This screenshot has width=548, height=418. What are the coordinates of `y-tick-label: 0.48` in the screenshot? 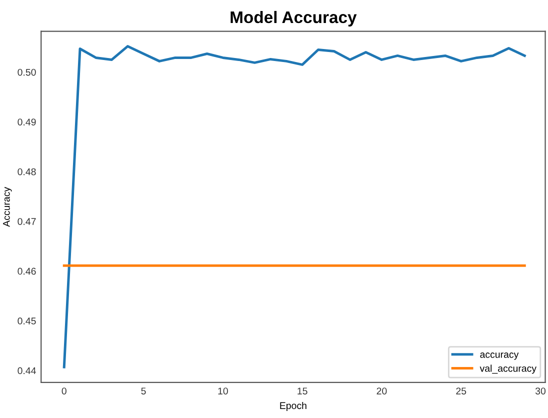 It's located at (27, 172).